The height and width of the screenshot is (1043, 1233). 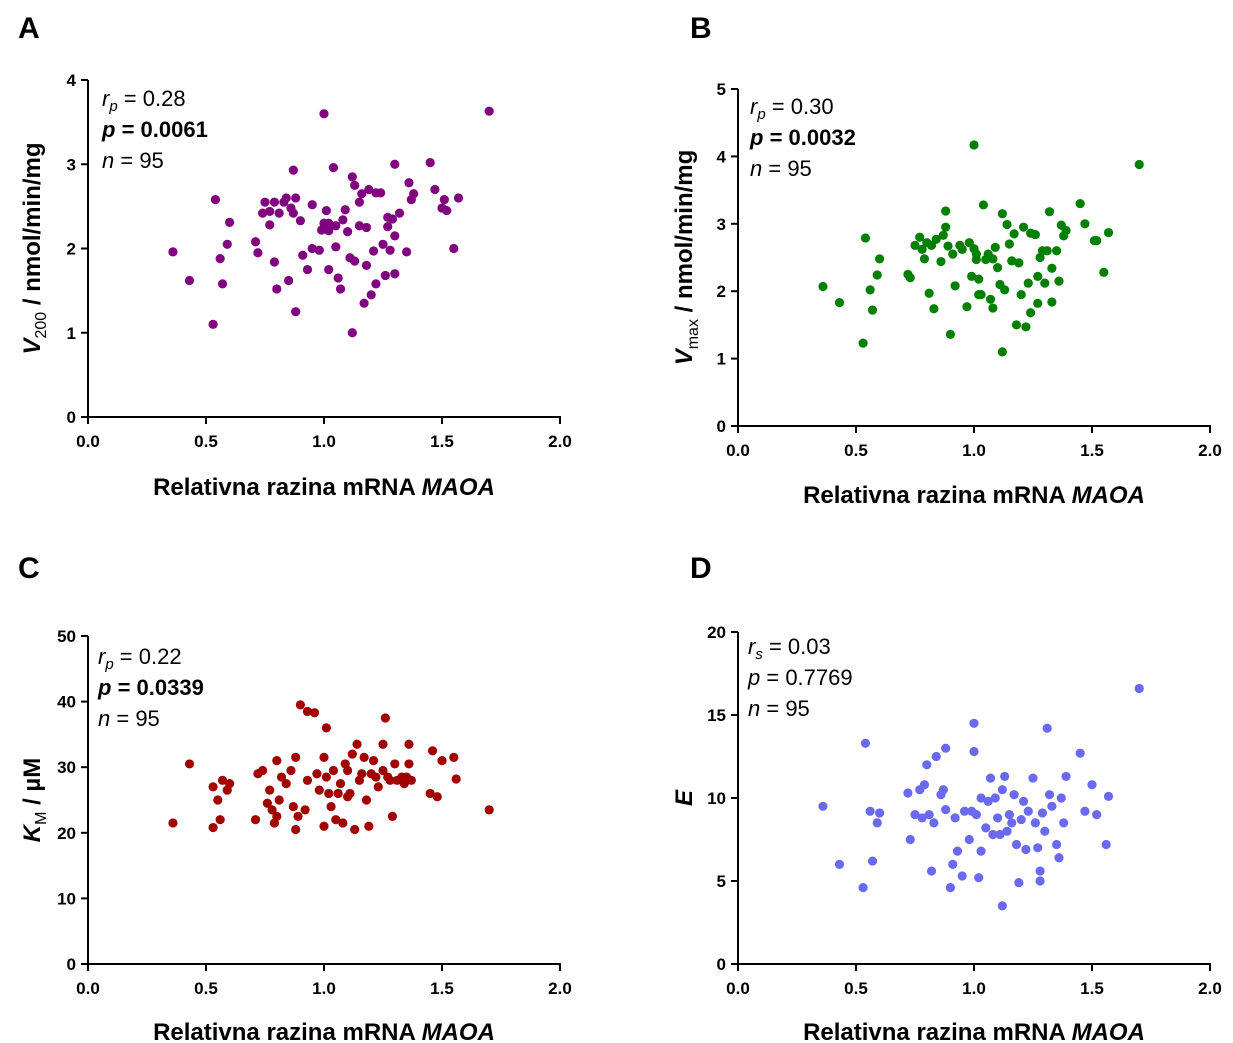 I want to click on stat-line: p = 0.0061, so click(x=154, y=129).